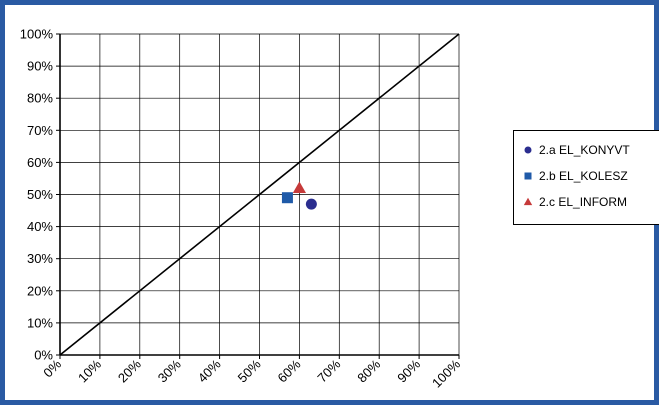 This screenshot has width=659, height=405. What do you see at coordinates (209, 370) in the screenshot?
I see `x-tick-label: 40%` at bounding box center [209, 370].